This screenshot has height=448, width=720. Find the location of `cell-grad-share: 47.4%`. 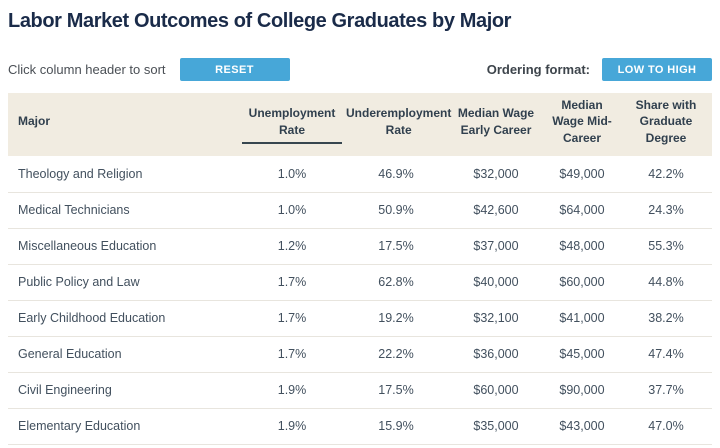

cell-grad-share: 47.4% is located at coordinates (666, 354).